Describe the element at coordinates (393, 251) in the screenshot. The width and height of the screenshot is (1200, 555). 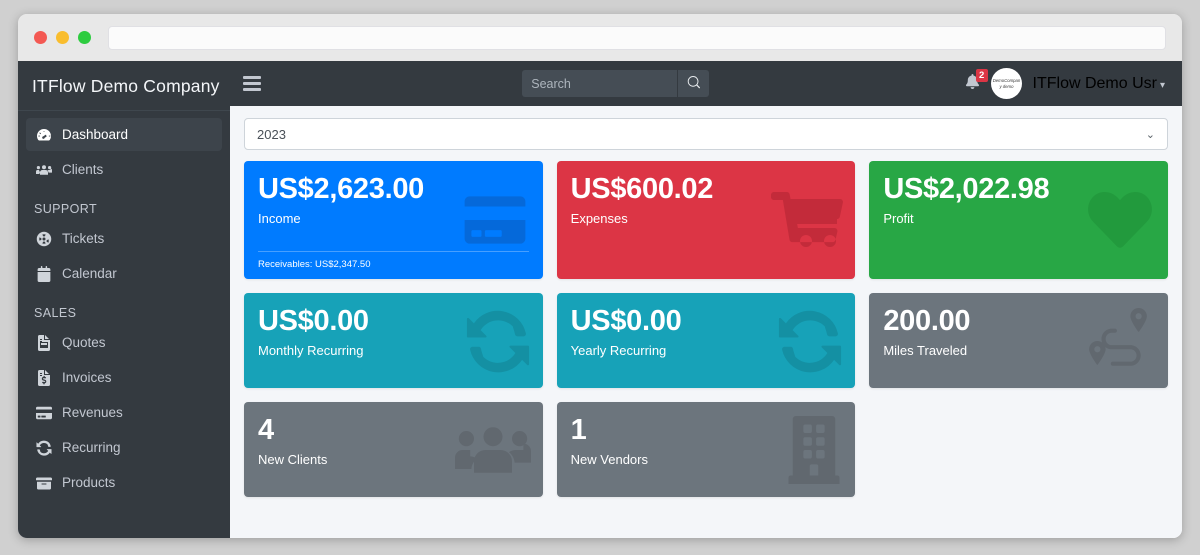
I see `card-divider` at that location.